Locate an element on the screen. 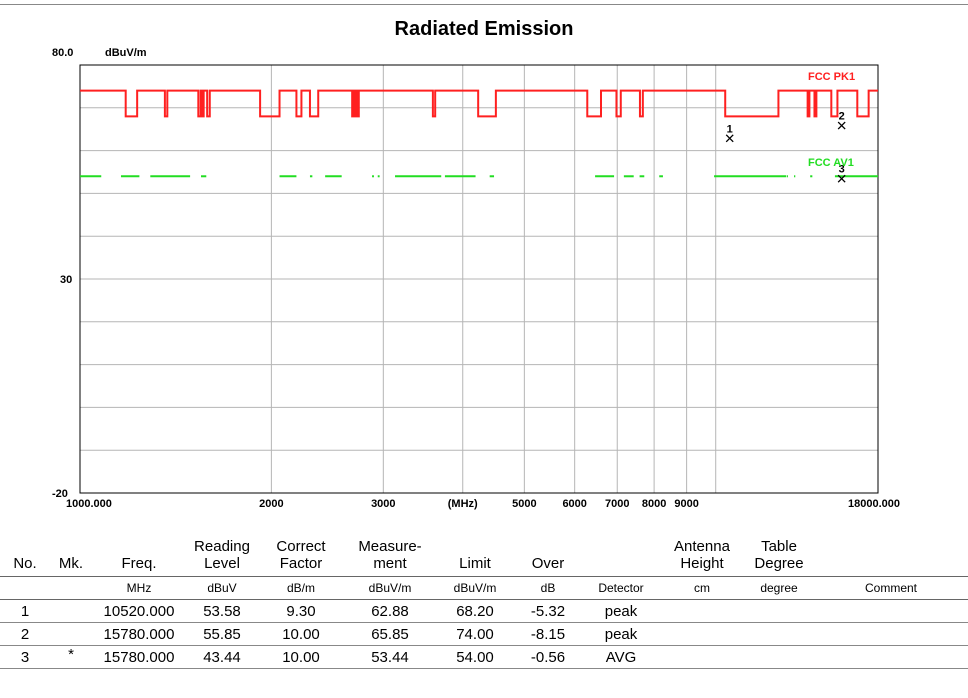 The width and height of the screenshot is (968, 698). unit-detector: Detector is located at coordinates (621, 588).